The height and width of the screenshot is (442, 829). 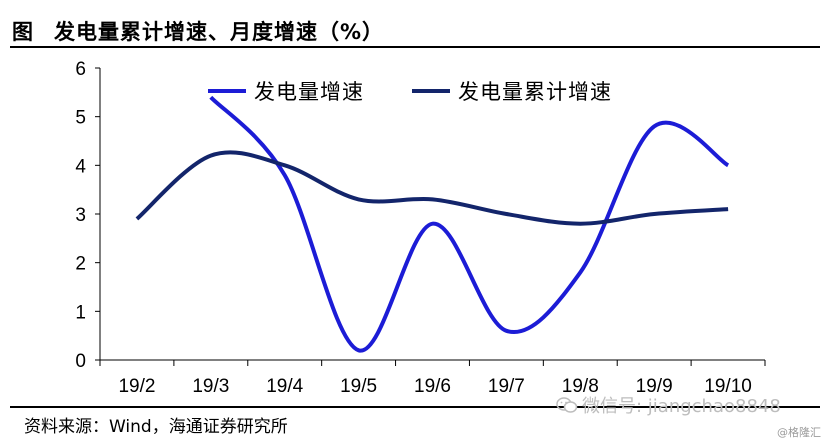 What do you see at coordinates (432, 386) in the screenshot?
I see `x-tick-label: 19/6` at bounding box center [432, 386].